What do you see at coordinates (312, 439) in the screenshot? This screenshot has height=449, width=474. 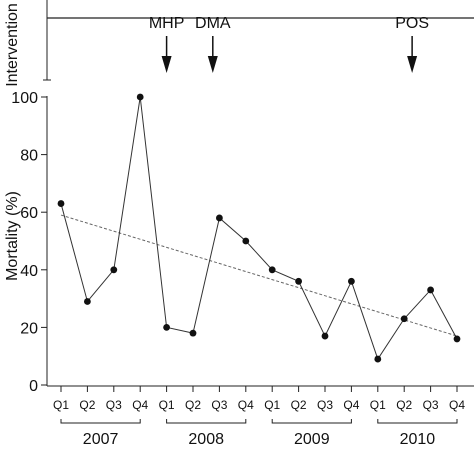 I see `year-label: 2009` at bounding box center [312, 439].